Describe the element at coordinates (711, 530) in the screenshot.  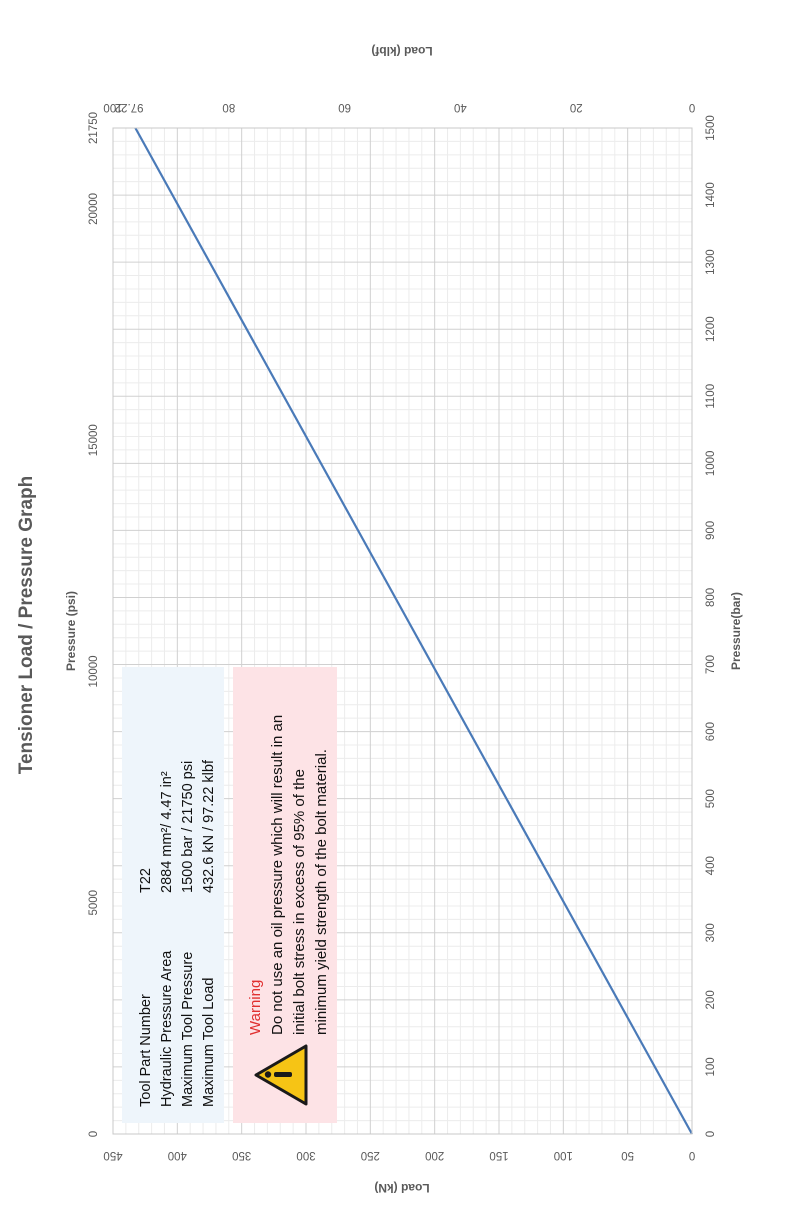
I see `bar-tick-label: 900` at that location.